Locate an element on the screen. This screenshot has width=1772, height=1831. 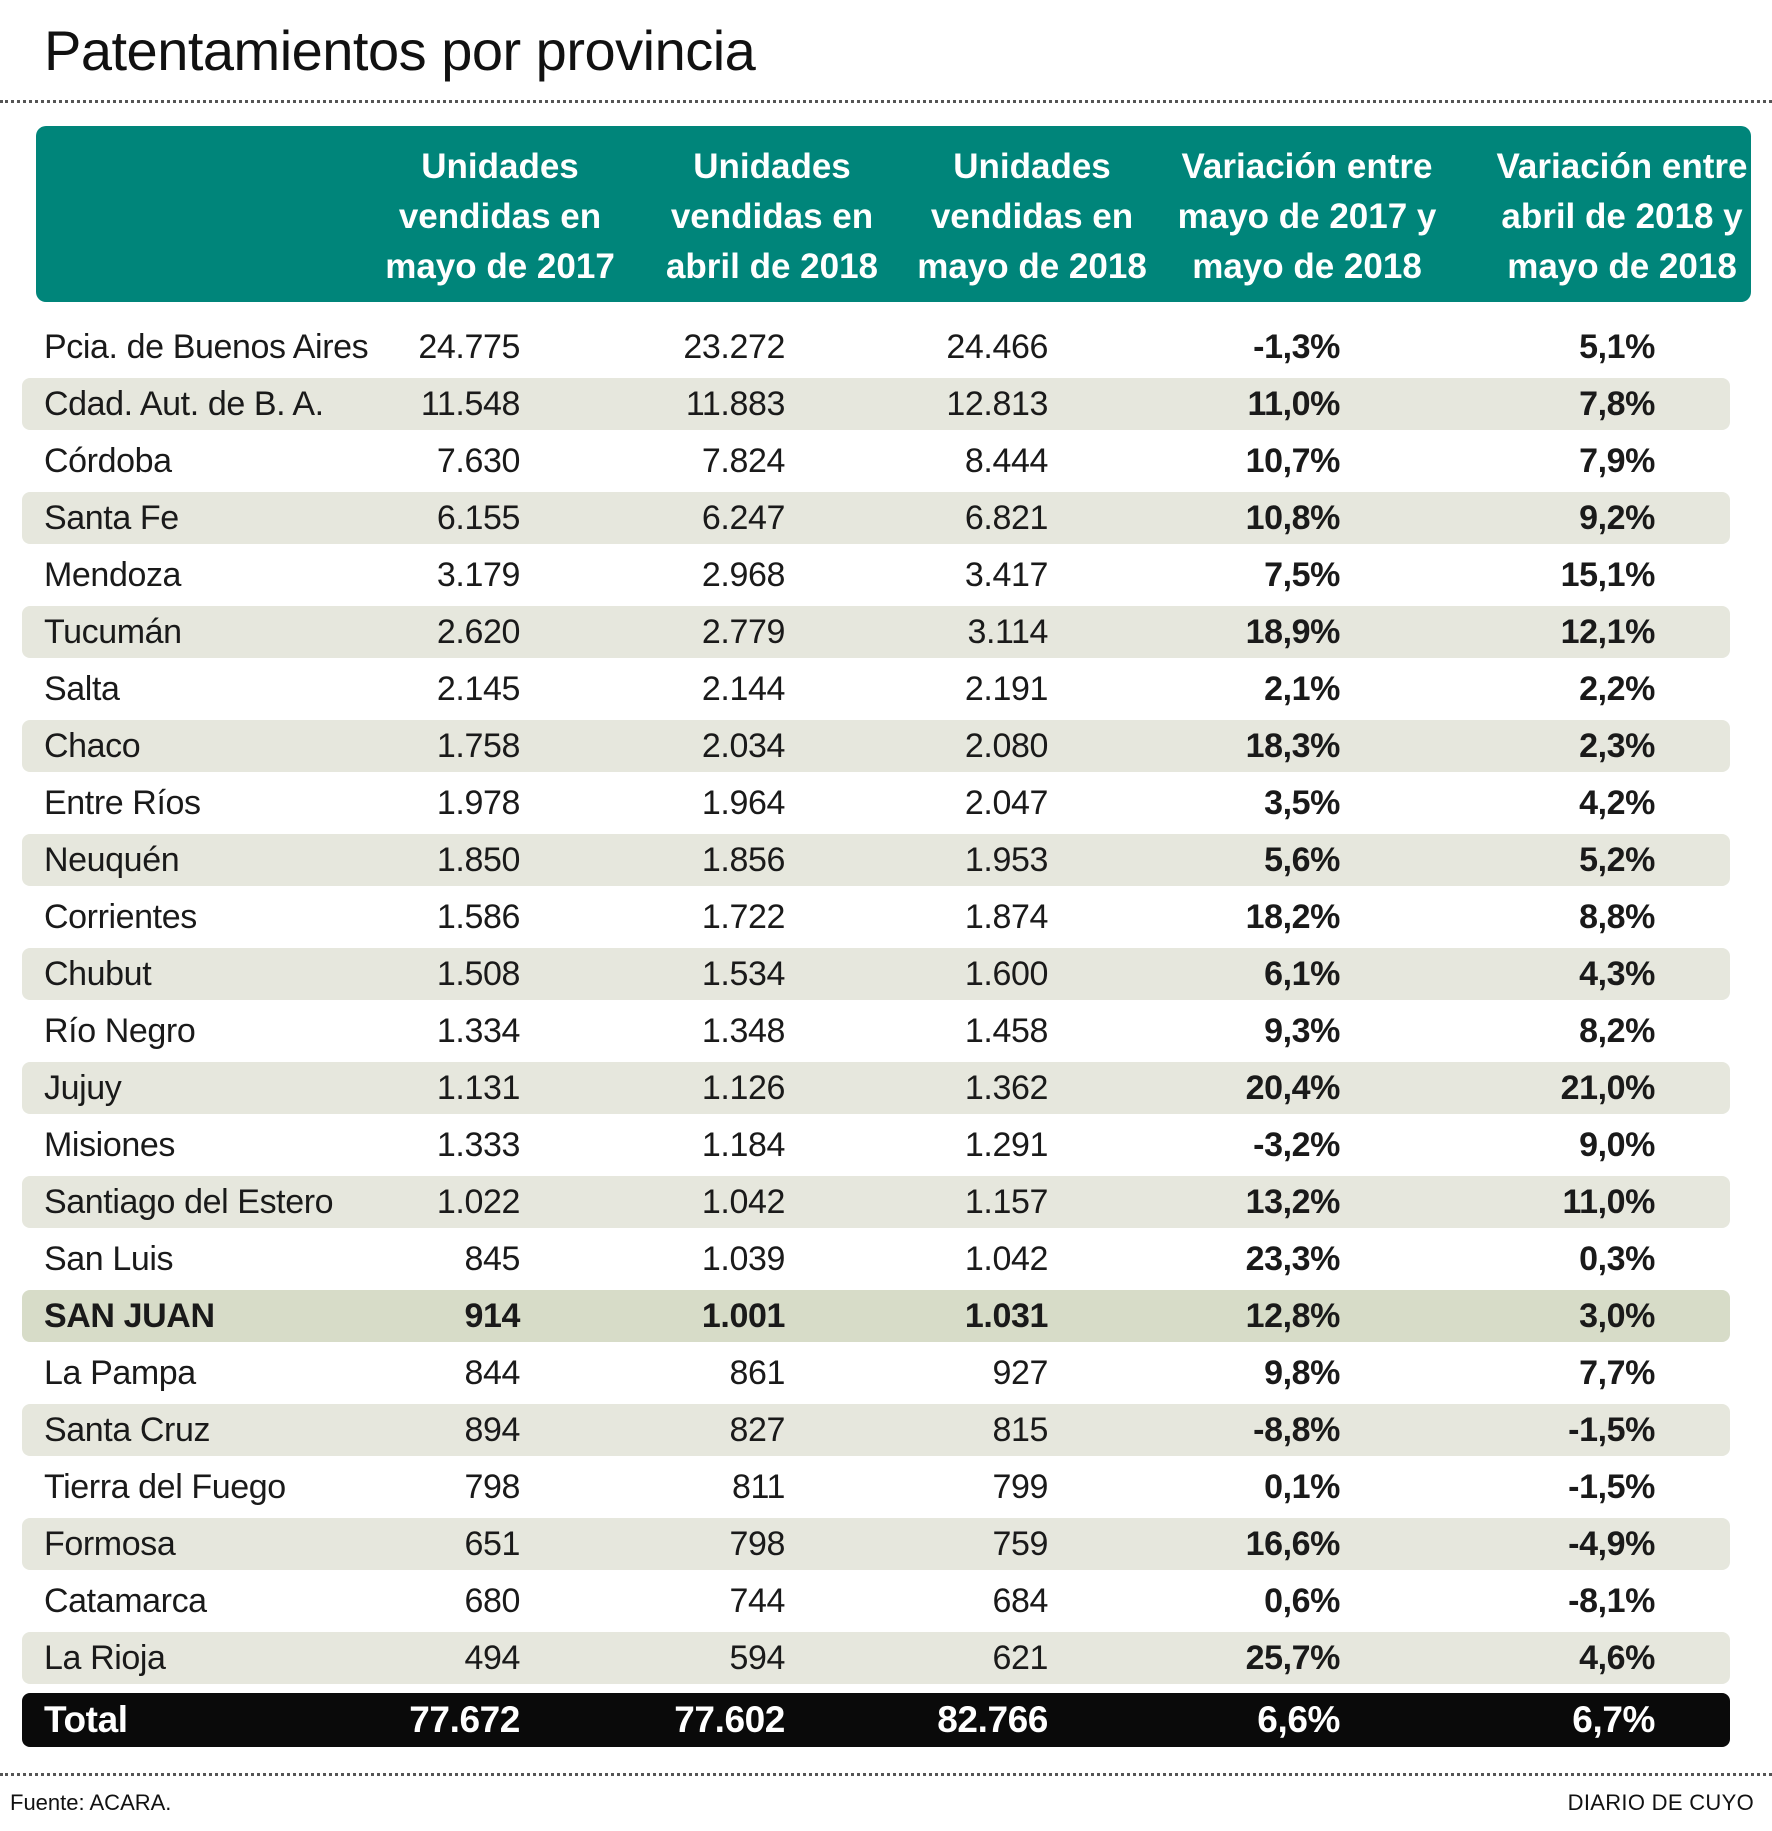
value-cell-4: 16,6% is located at coordinates (1293, 1544).